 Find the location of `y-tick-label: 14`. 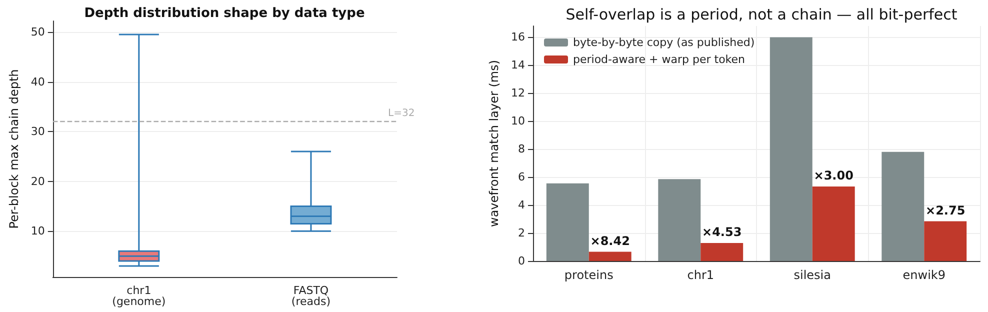

y-tick-label: 14 is located at coordinates (518, 65).